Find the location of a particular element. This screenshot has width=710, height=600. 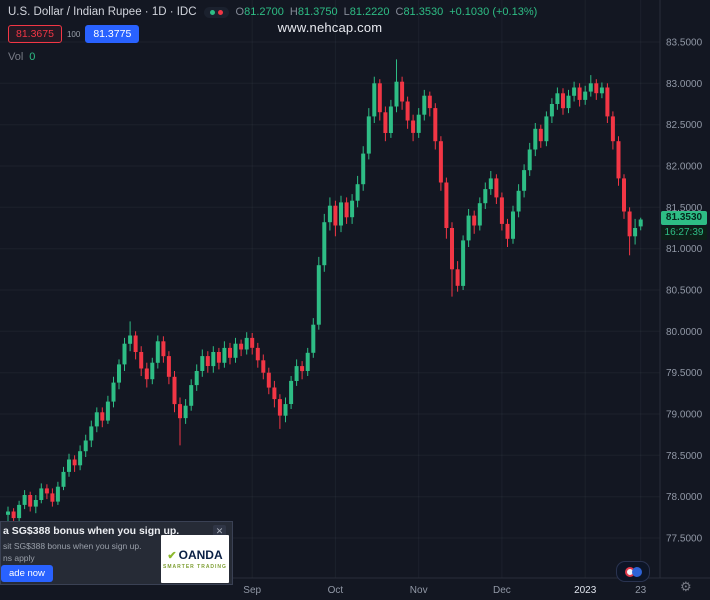

sell-button: 81.3675 is located at coordinates (35, 34).